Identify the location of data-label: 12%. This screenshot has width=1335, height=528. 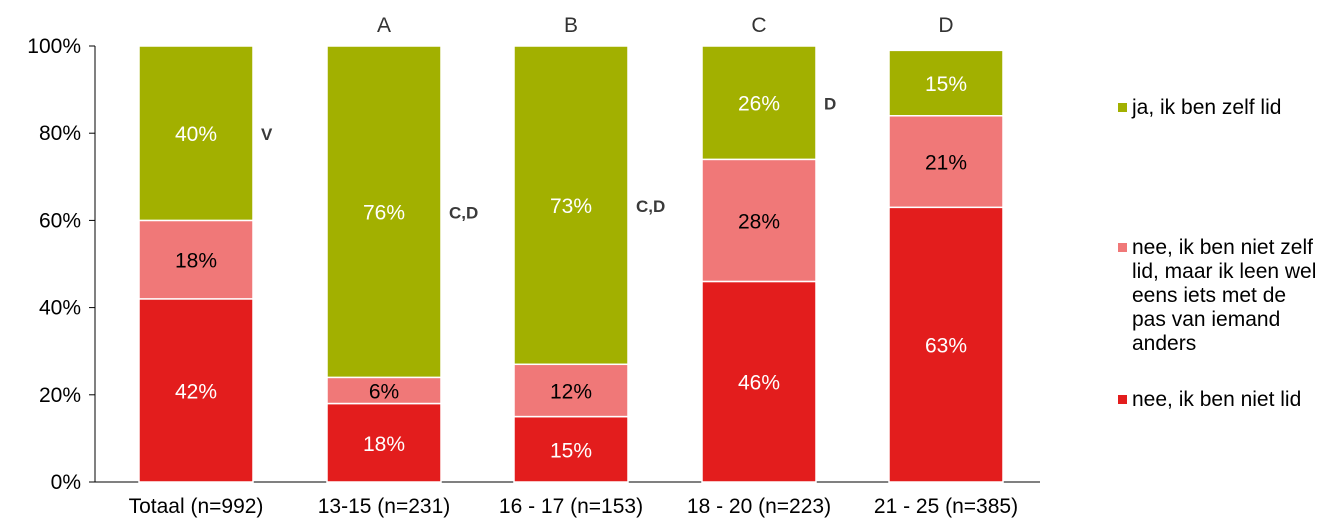
(571, 391).